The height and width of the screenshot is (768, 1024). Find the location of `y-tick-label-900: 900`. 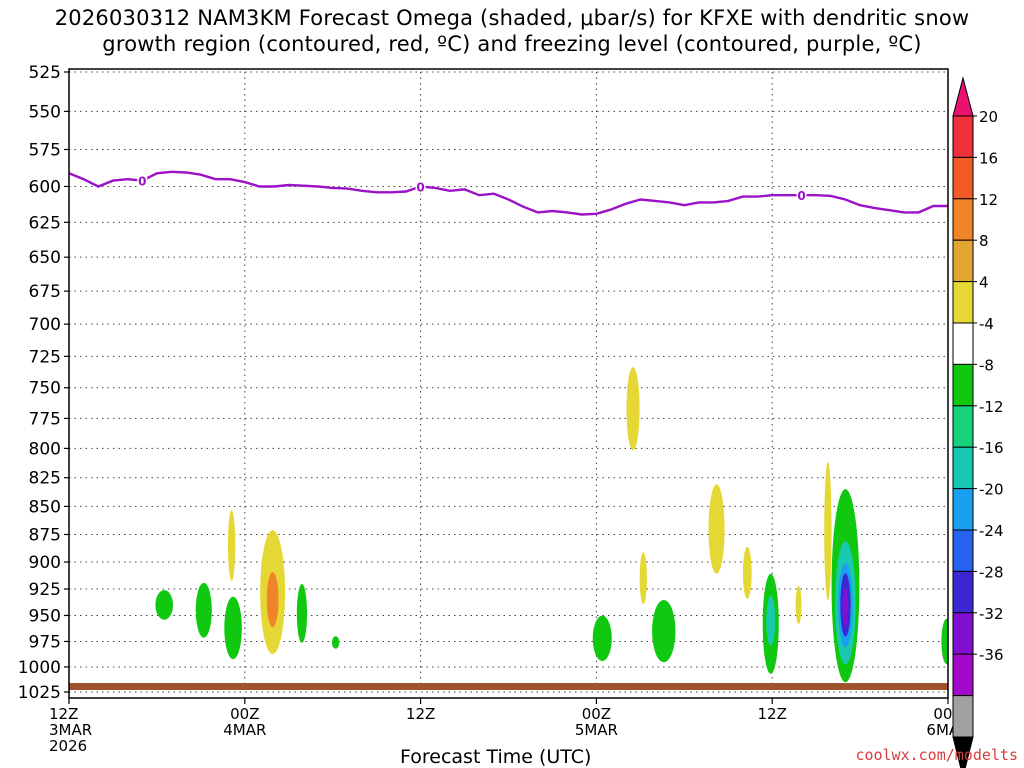

y-tick-label-900: 900 is located at coordinates (45, 563).